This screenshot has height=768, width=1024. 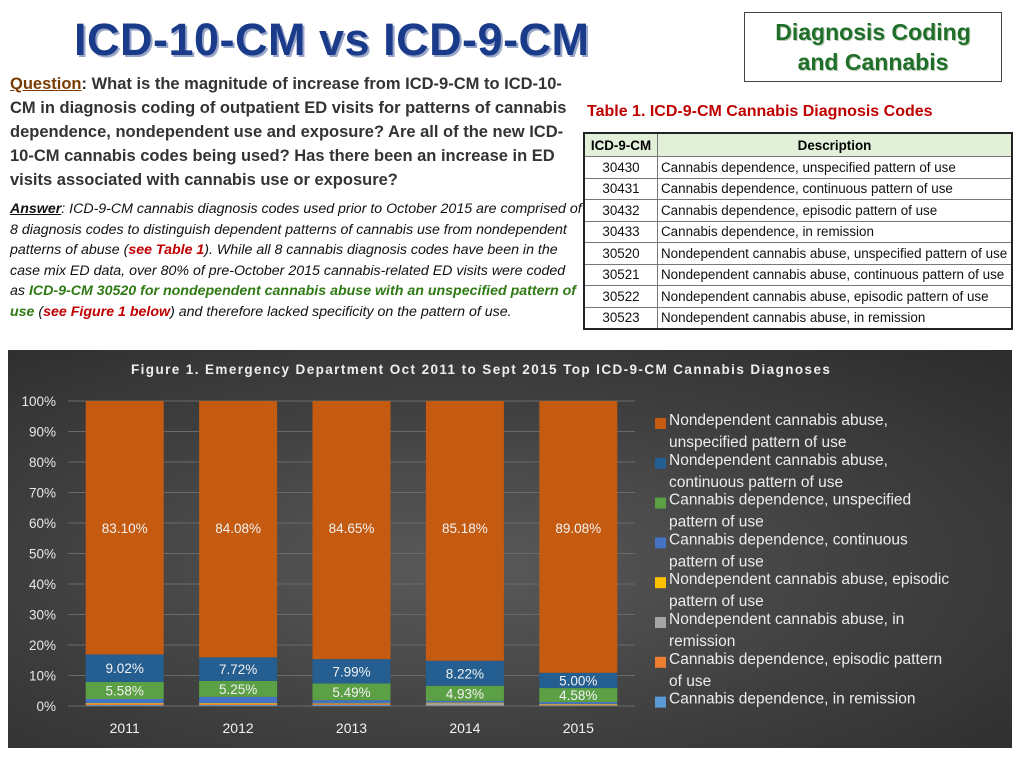 I want to click on figure-reference: see Figure 1 below, so click(x=107, y=311).